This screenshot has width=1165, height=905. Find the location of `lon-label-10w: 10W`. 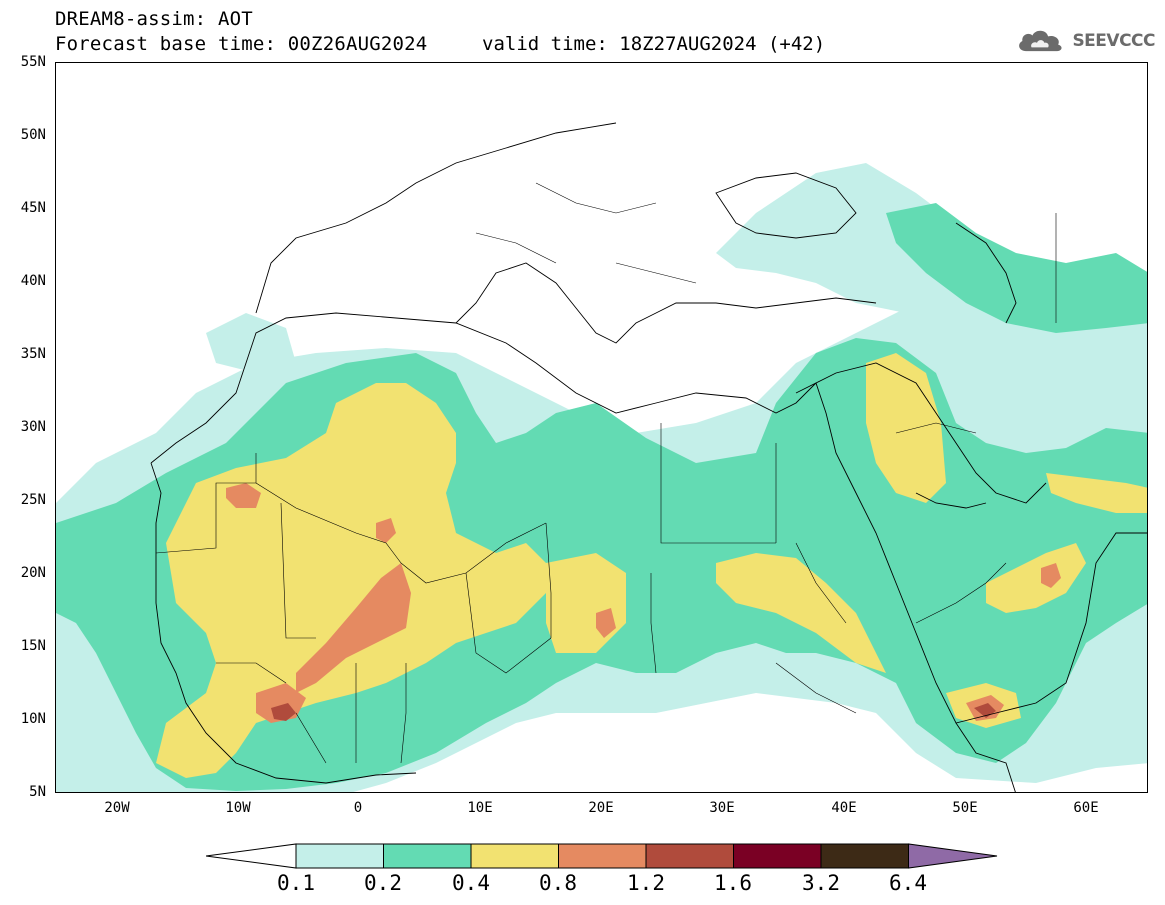

lon-label-10w: 10W is located at coordinates (238, 808).